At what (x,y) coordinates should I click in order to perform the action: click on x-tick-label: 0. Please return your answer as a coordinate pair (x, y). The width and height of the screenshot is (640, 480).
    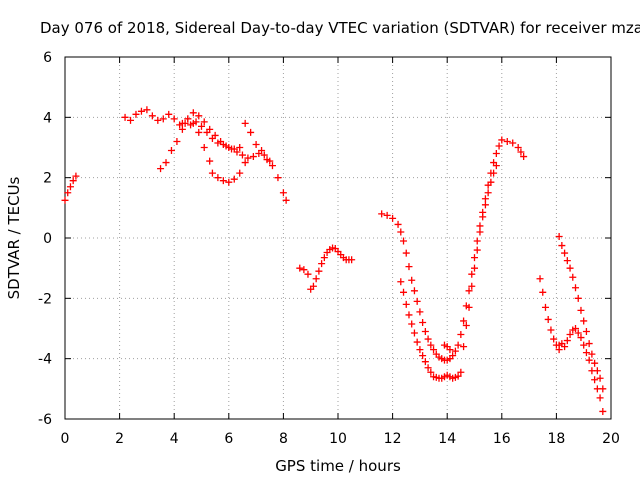
    Looking at the image, I should click on (65, 439).